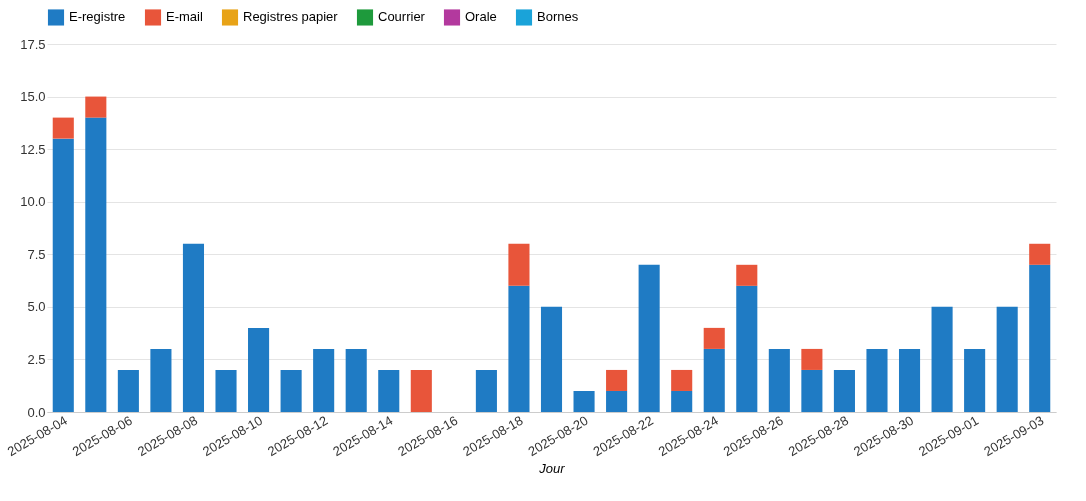 This screenshot has width=1086, height=501. What do you see at coordinates (36, 412) in the screenshot?
I see `y-tick-label: 0.0` at bounding box center [36, 412].